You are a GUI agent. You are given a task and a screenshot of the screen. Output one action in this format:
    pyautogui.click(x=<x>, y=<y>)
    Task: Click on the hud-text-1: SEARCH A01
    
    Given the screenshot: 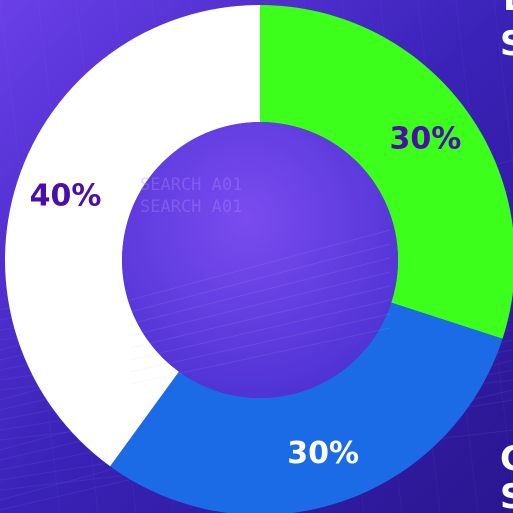 What is the action you would take?
    pyautogui.click(x=191, y=185)
    